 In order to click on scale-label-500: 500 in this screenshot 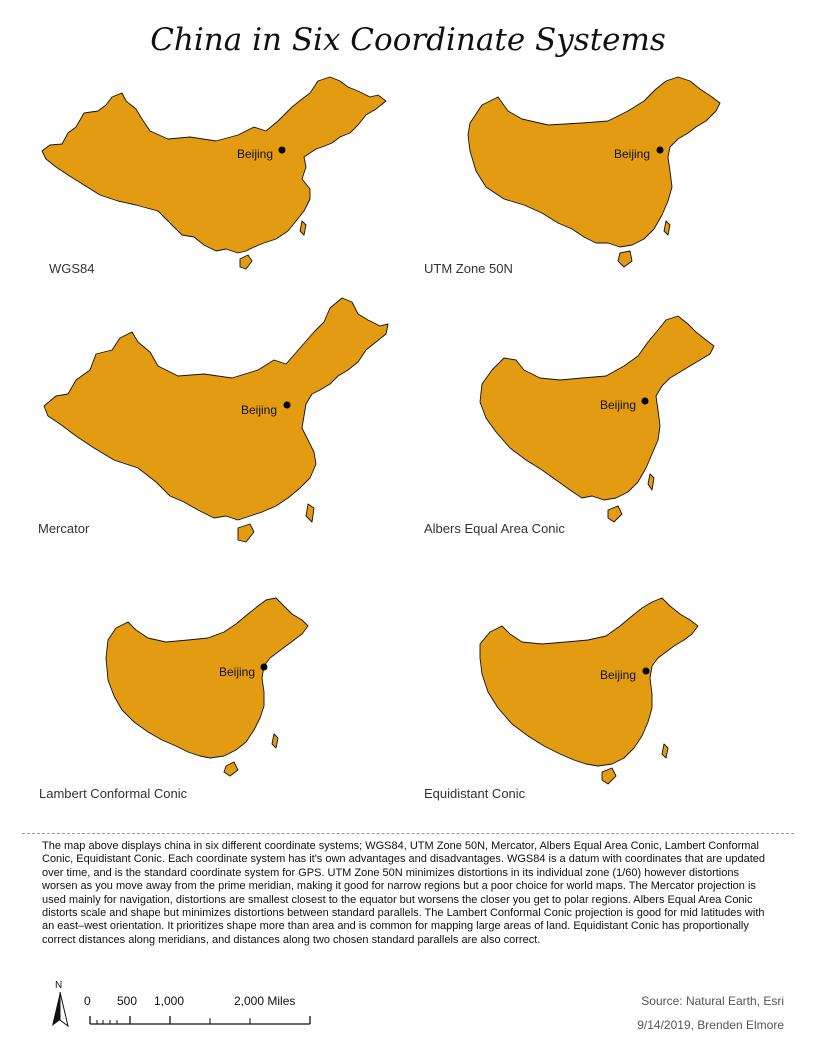, I will do `click(127, 1001)`.